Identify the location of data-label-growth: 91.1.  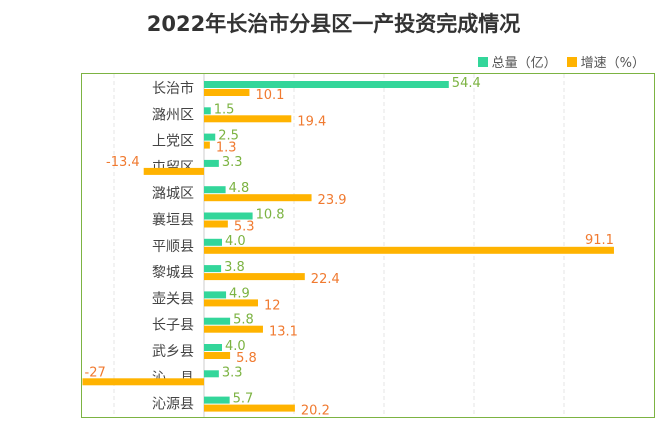
(599, 240).